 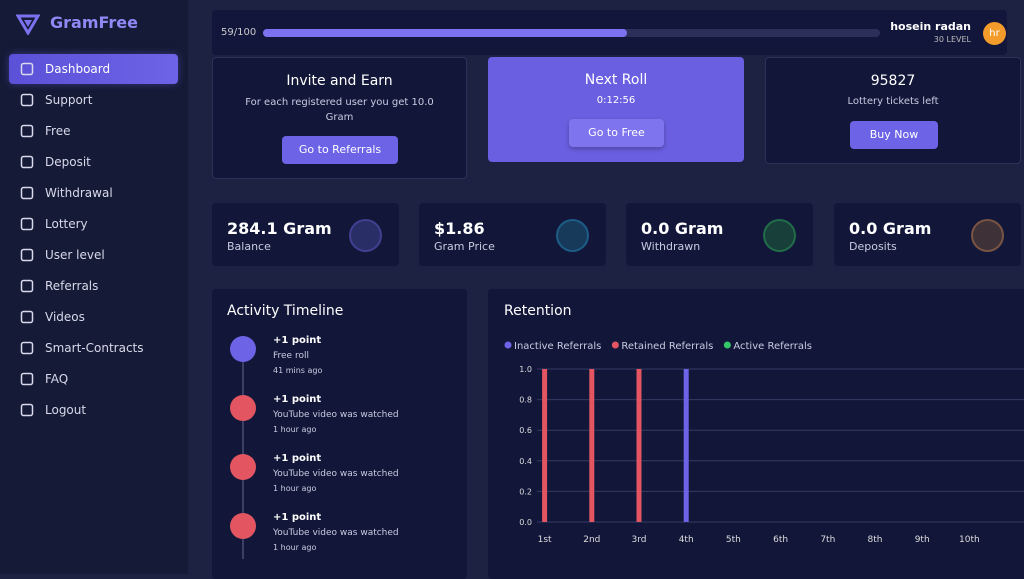 I want to click on y-tick-label: 1.0, so click(x=525, y=369).